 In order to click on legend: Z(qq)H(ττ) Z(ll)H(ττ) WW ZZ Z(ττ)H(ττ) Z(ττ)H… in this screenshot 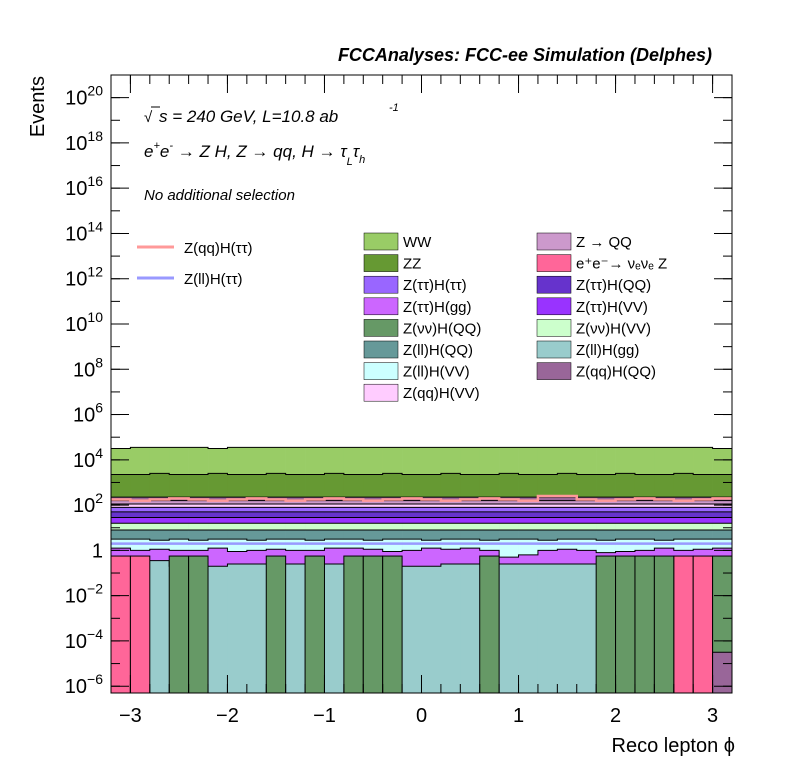, I will do `click(402, 317)`.